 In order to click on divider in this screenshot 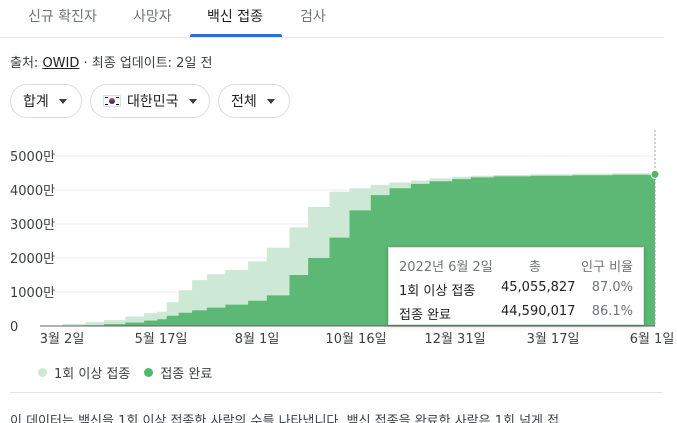, I will do `click(336, 392)`.